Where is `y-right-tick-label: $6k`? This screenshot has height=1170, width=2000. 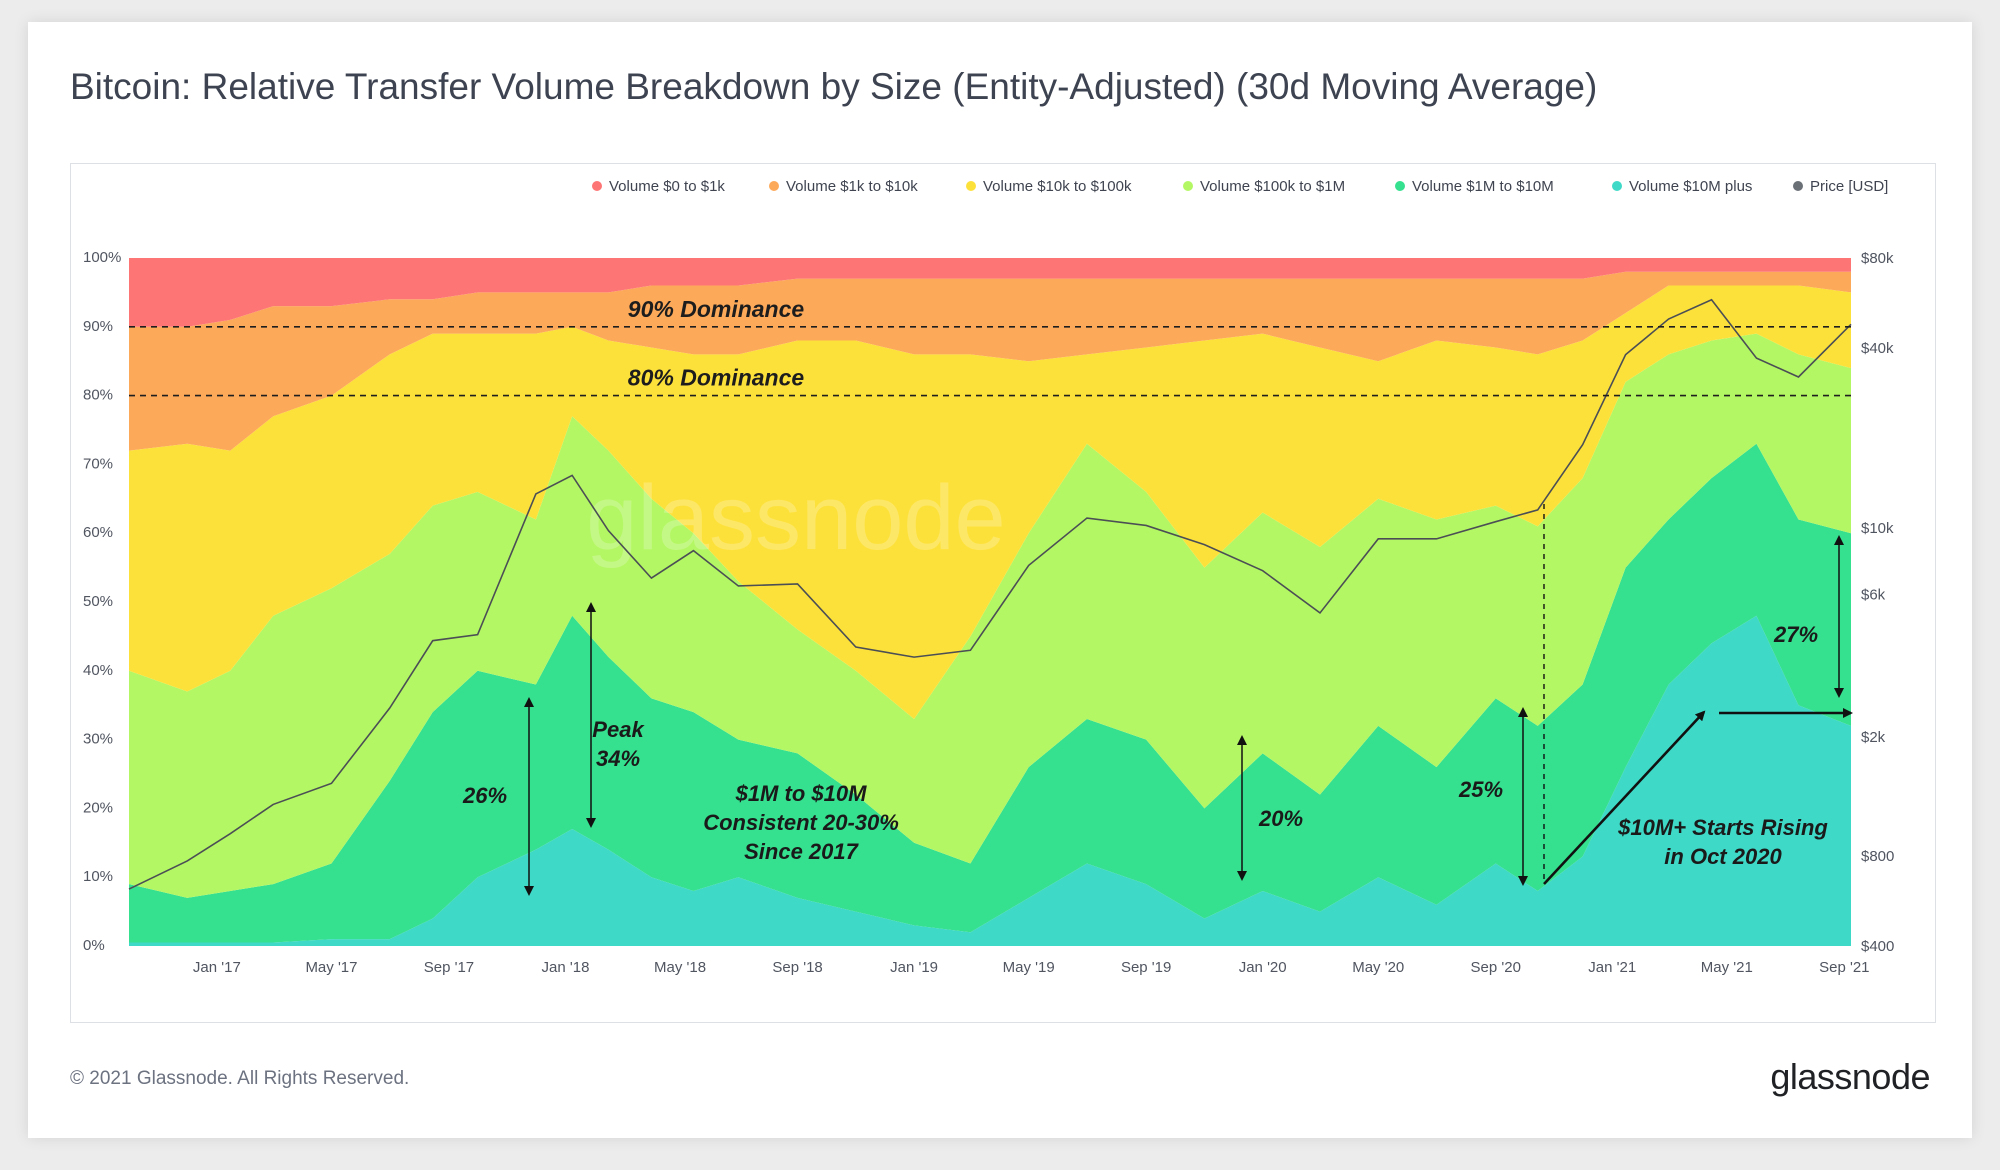 y-right-tick-label: $6k is located at coordinates (1873, 594).